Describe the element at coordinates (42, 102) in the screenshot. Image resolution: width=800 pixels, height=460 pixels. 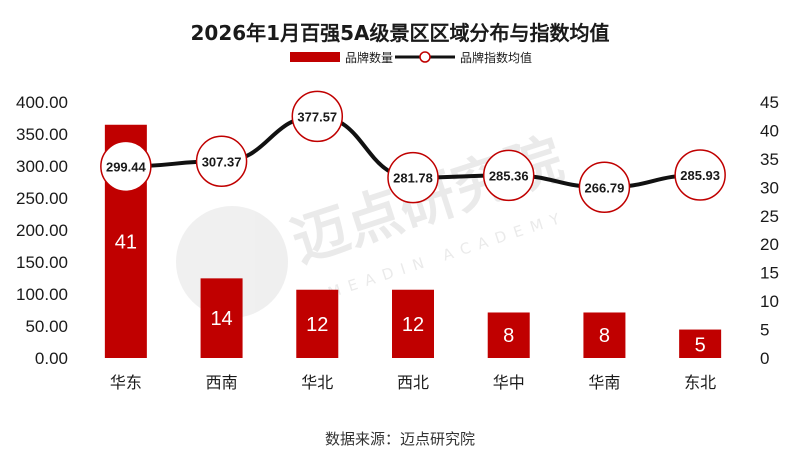
I see `left-tick-label: 400.00` at that location.